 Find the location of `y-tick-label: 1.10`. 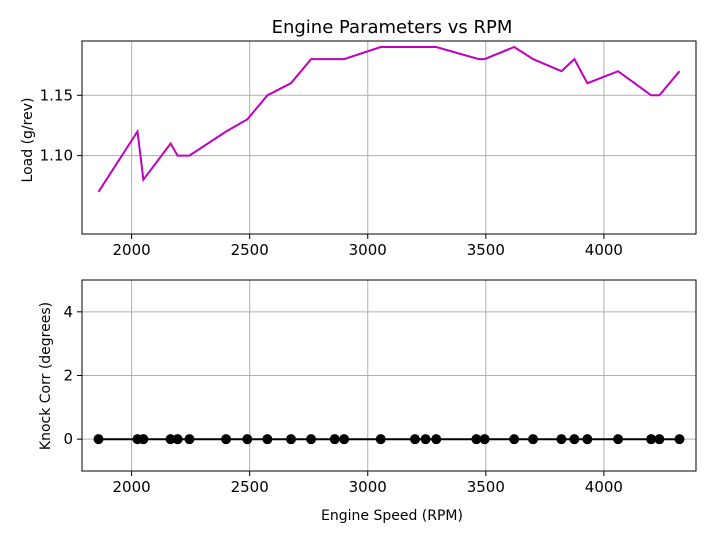

y-tick-label: 1.10 is located at coordinates (56, 156).